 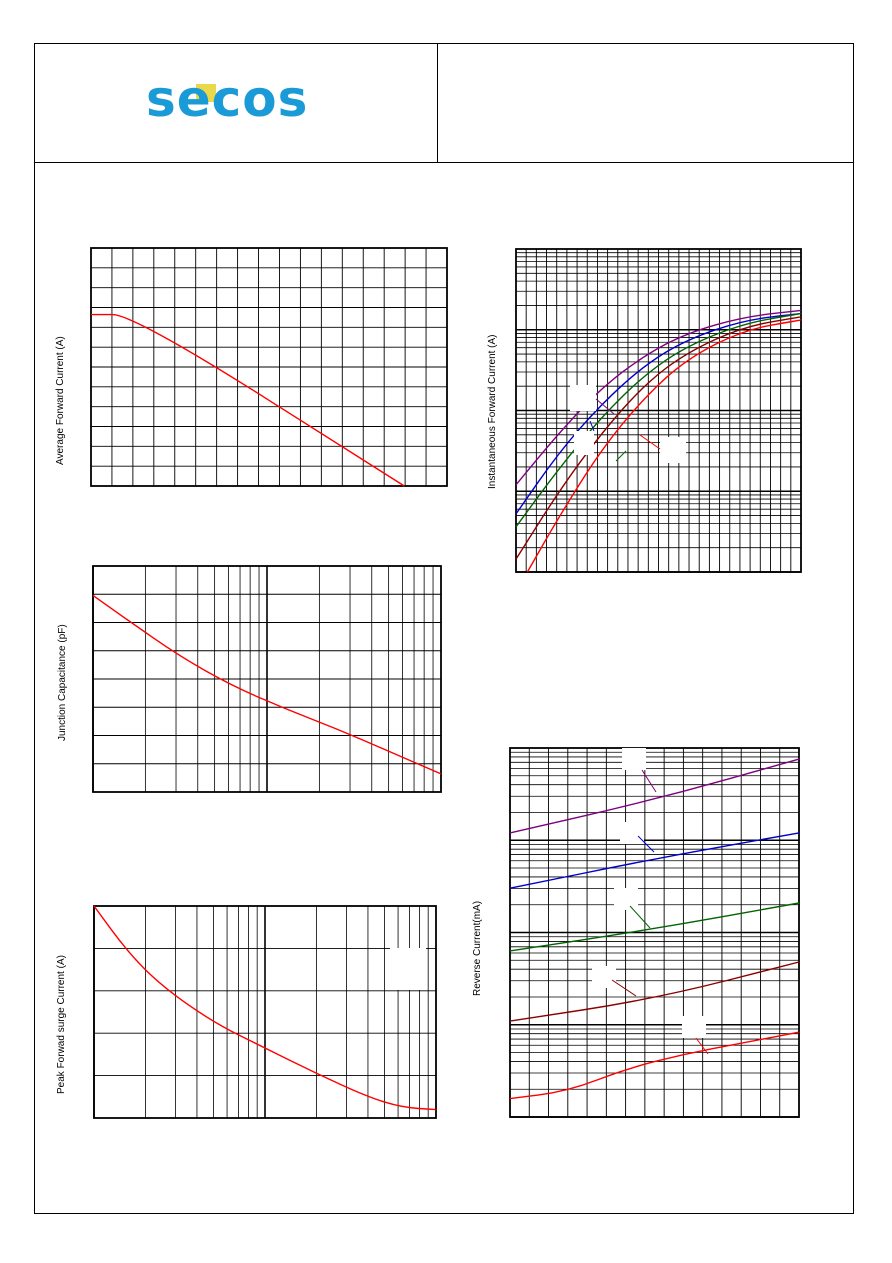 What do you see at coordinates (477, 948) in the screenshot?
I see `reverse-y-label: Reverse Current(mA)` at bounding box center [477, 948].